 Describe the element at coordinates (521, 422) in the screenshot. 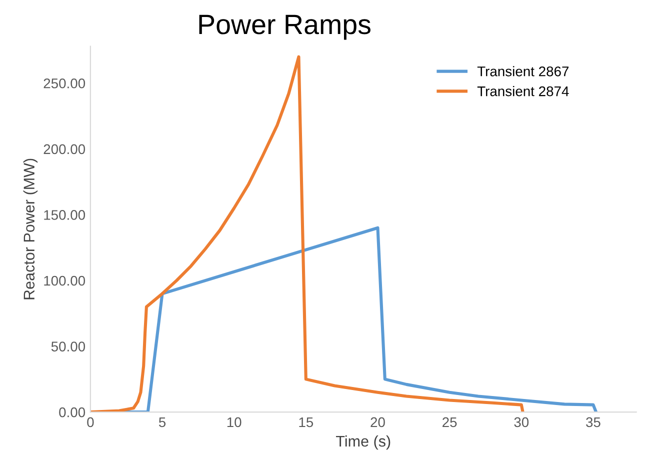

I see `x-tick-label: 30` at that location.